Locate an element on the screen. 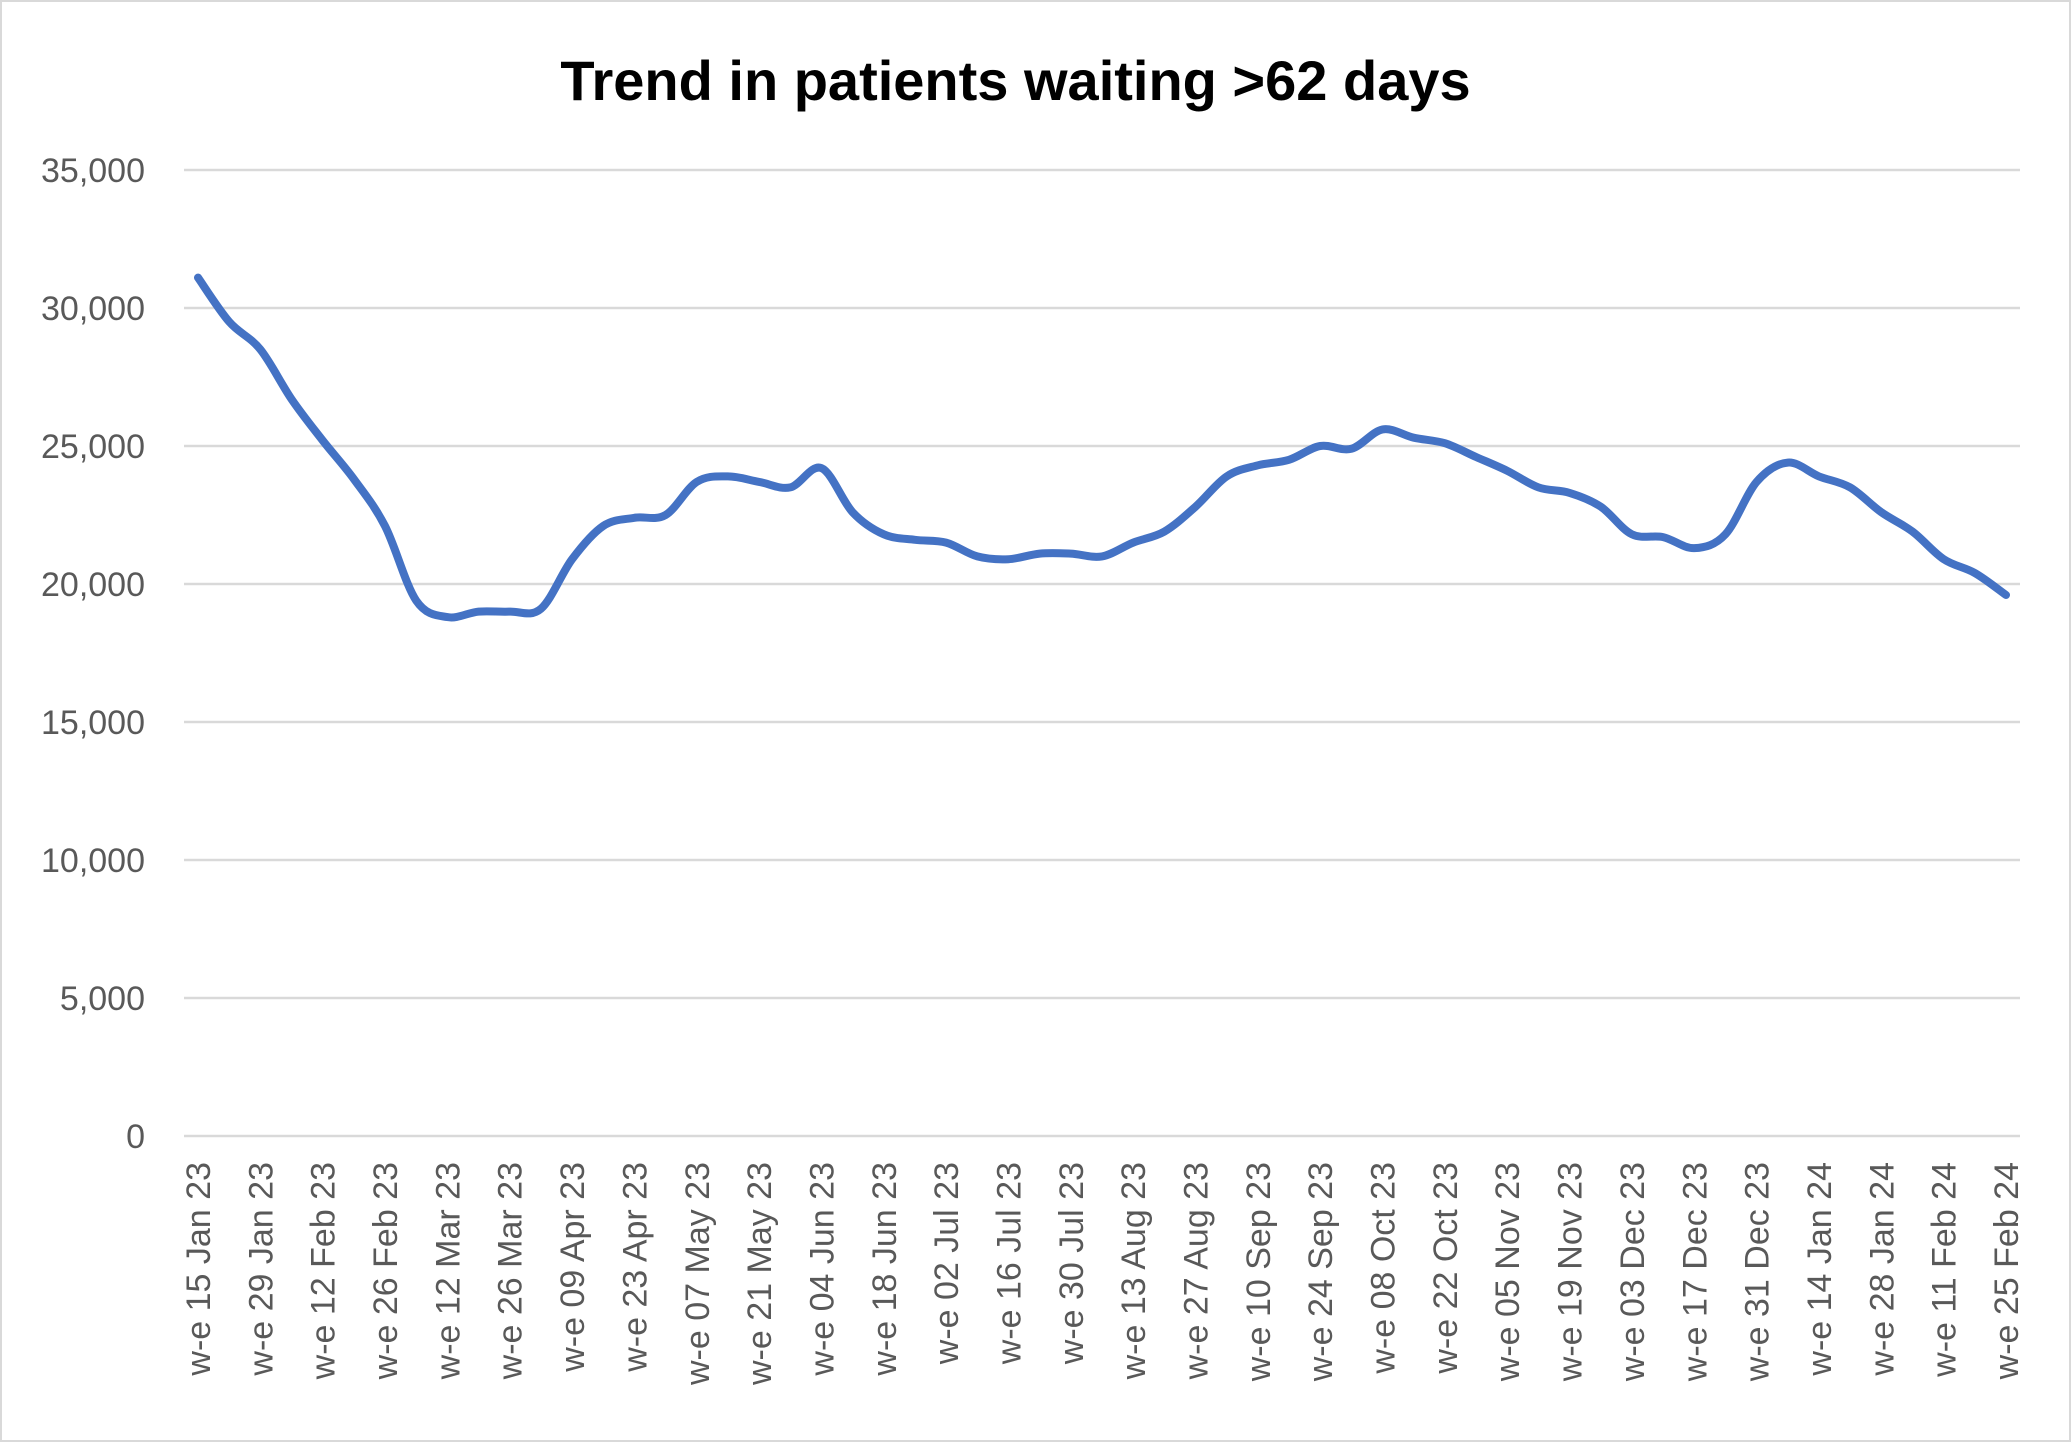  x-tick-label: w-e 05 Nov 23 is located at coordinates (1508, 1272).